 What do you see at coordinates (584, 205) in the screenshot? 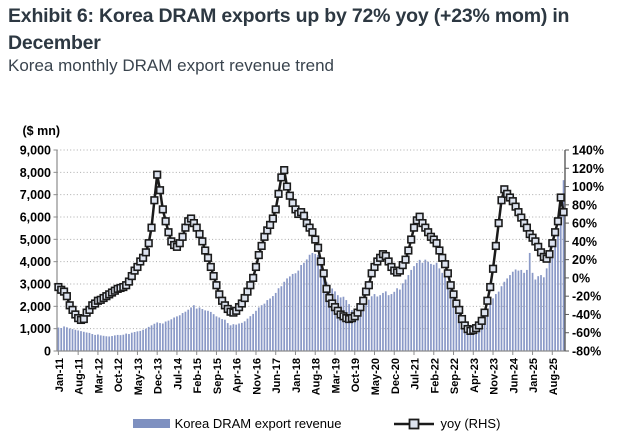
I see `svg-text: 80%` at bounding box center [584, 205].